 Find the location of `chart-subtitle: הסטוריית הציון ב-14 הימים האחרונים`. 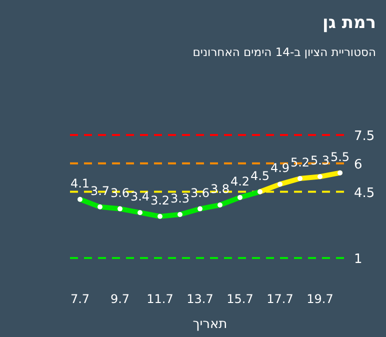

chart-subtitle: הסטוריית הציון ב-14 הימים האחרונים is located at coordinates (284, 52).